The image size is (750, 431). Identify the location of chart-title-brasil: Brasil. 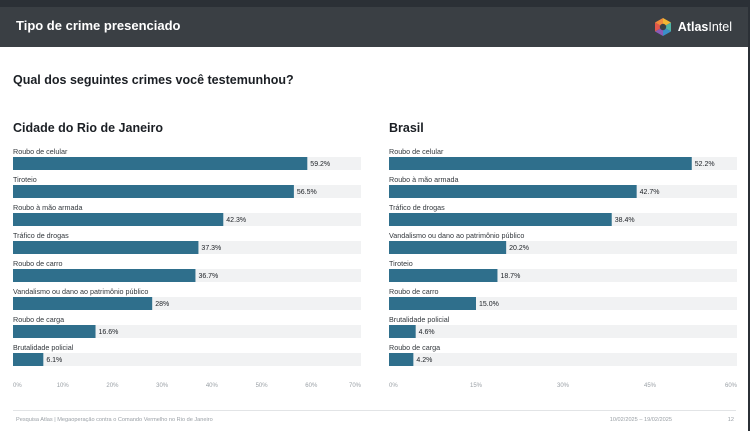
(406, 128).